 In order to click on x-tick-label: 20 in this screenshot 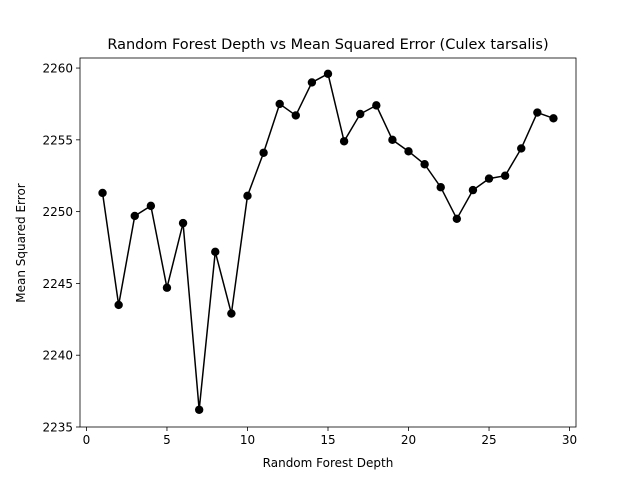, I will do `click(408, 440)`.